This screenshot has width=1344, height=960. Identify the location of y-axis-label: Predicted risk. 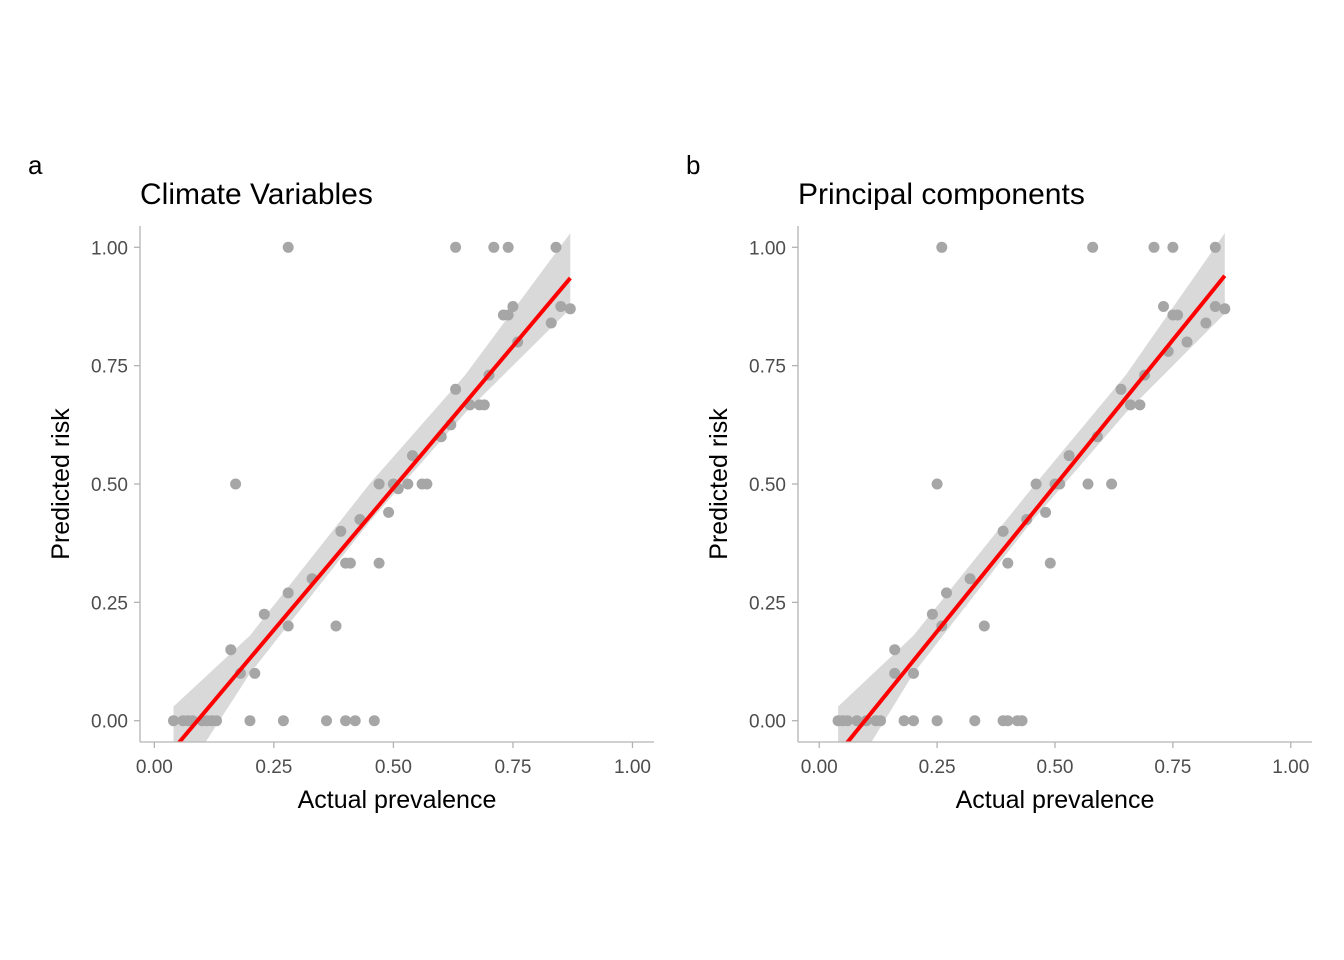
(61, 484).